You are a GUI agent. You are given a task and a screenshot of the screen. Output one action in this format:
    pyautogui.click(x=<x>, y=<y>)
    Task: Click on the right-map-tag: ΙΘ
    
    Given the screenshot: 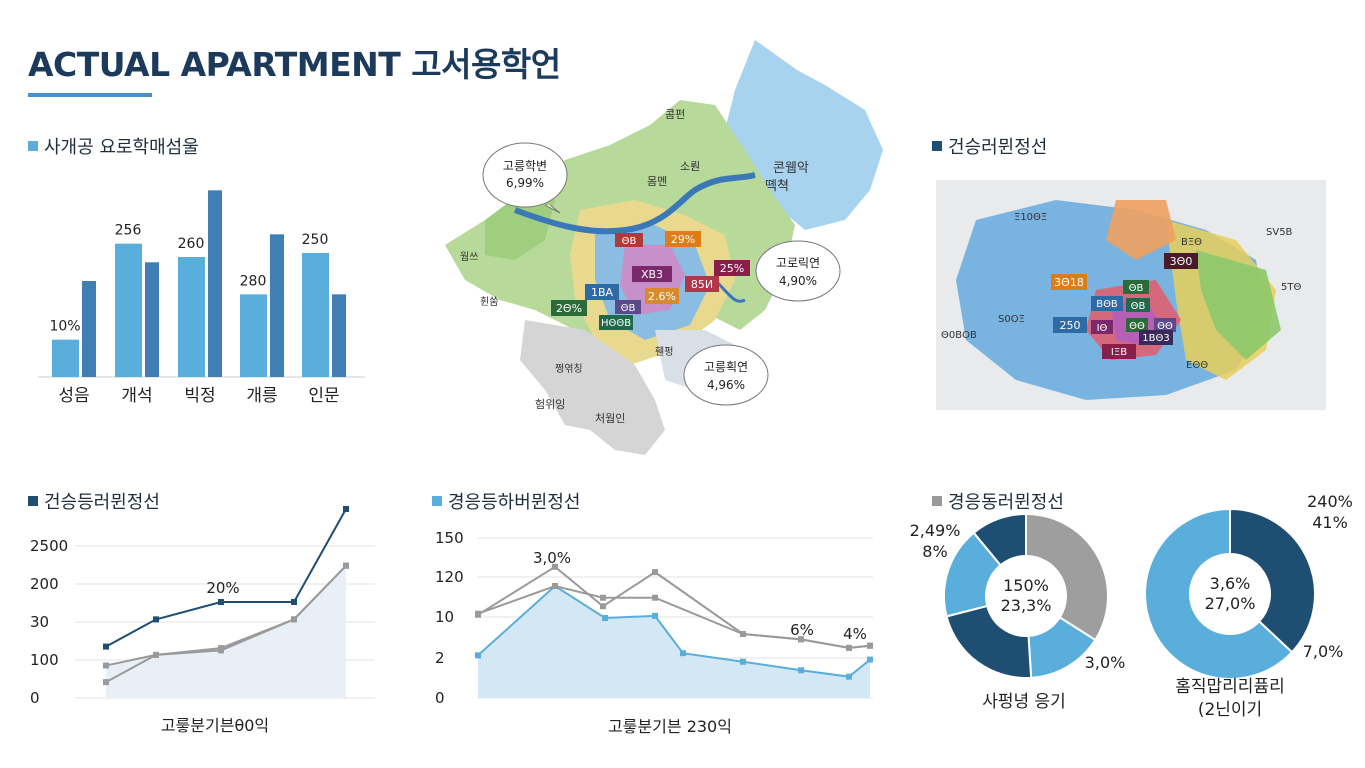 What is the action you would take?
    pyautogui.click(x=1102, y=327)
    